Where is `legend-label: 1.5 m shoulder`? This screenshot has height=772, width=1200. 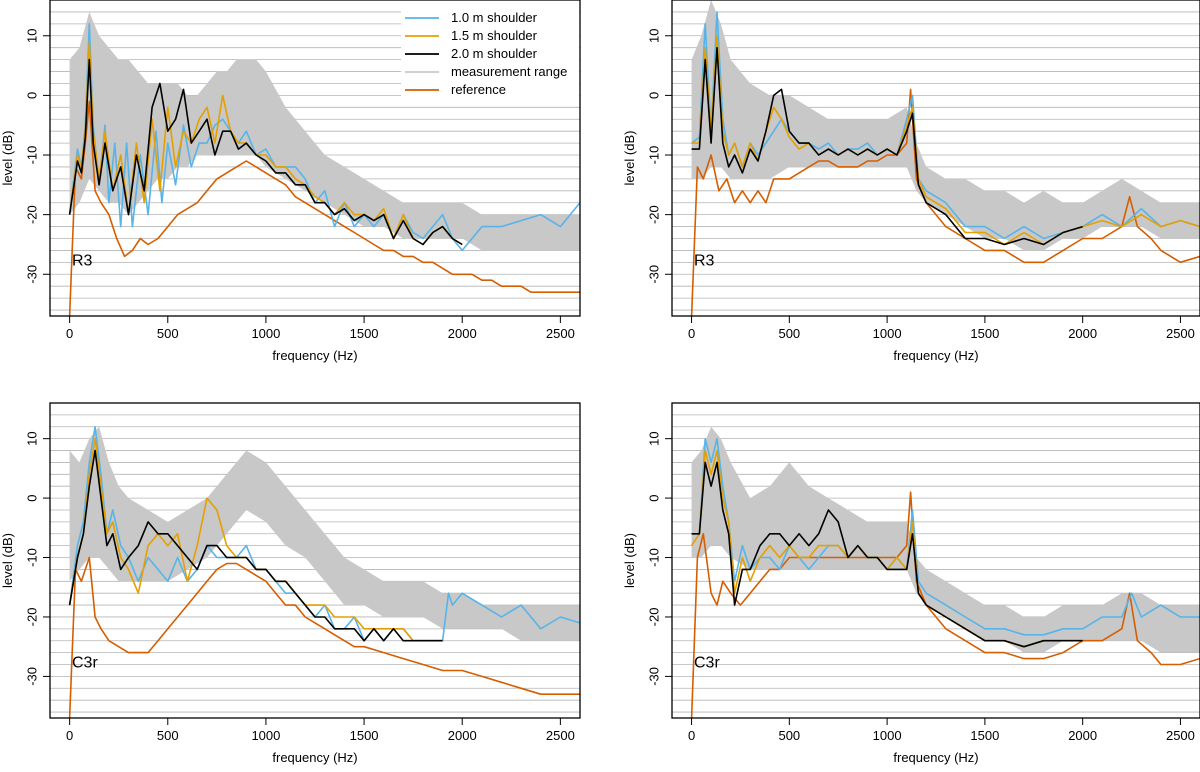 legend-label: 1.5 m shoulder is located at coordinates (494, 35).